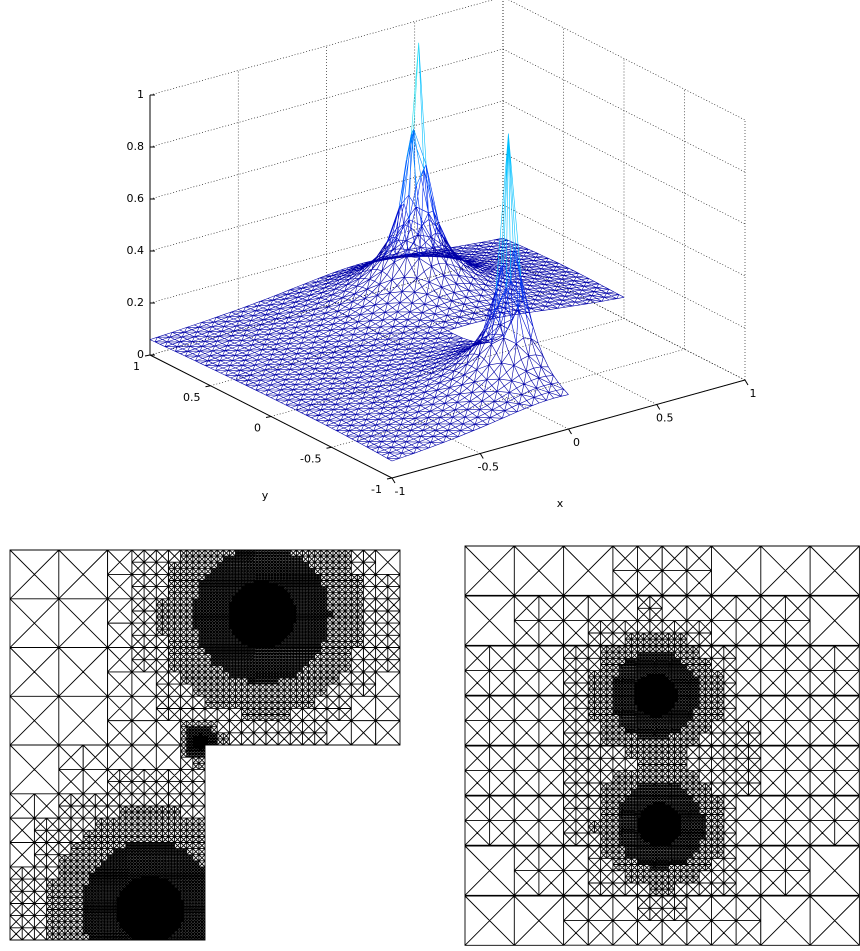 The image size is (860, 951). Describe the element at coordinates (310, 458) in the screenshot. I see `y-tick-label: -0.5` at that location.